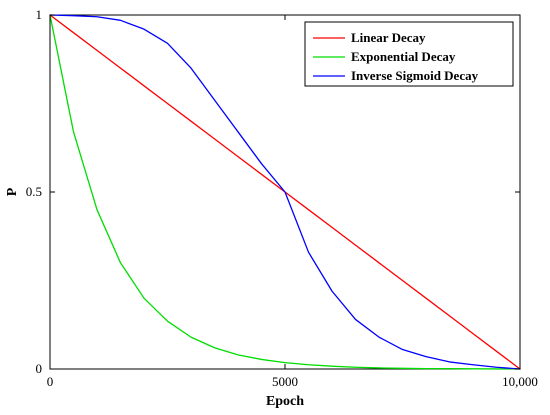 Image resolution: width=550 pixels, height=415 pixels. Describe the element at coordinates (285, 401) in the screenshot. I see `x-axis-title: Epoch` at that location.